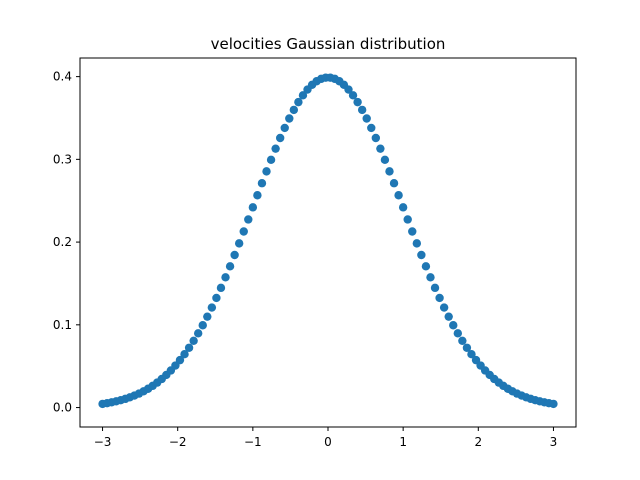 This screenshot has height=480, width=640. What do you see at coordinates (328, 44) in the screenshot?
I see `chart-title: velocities Gaussian distribution` at bounding box center [328, 44].